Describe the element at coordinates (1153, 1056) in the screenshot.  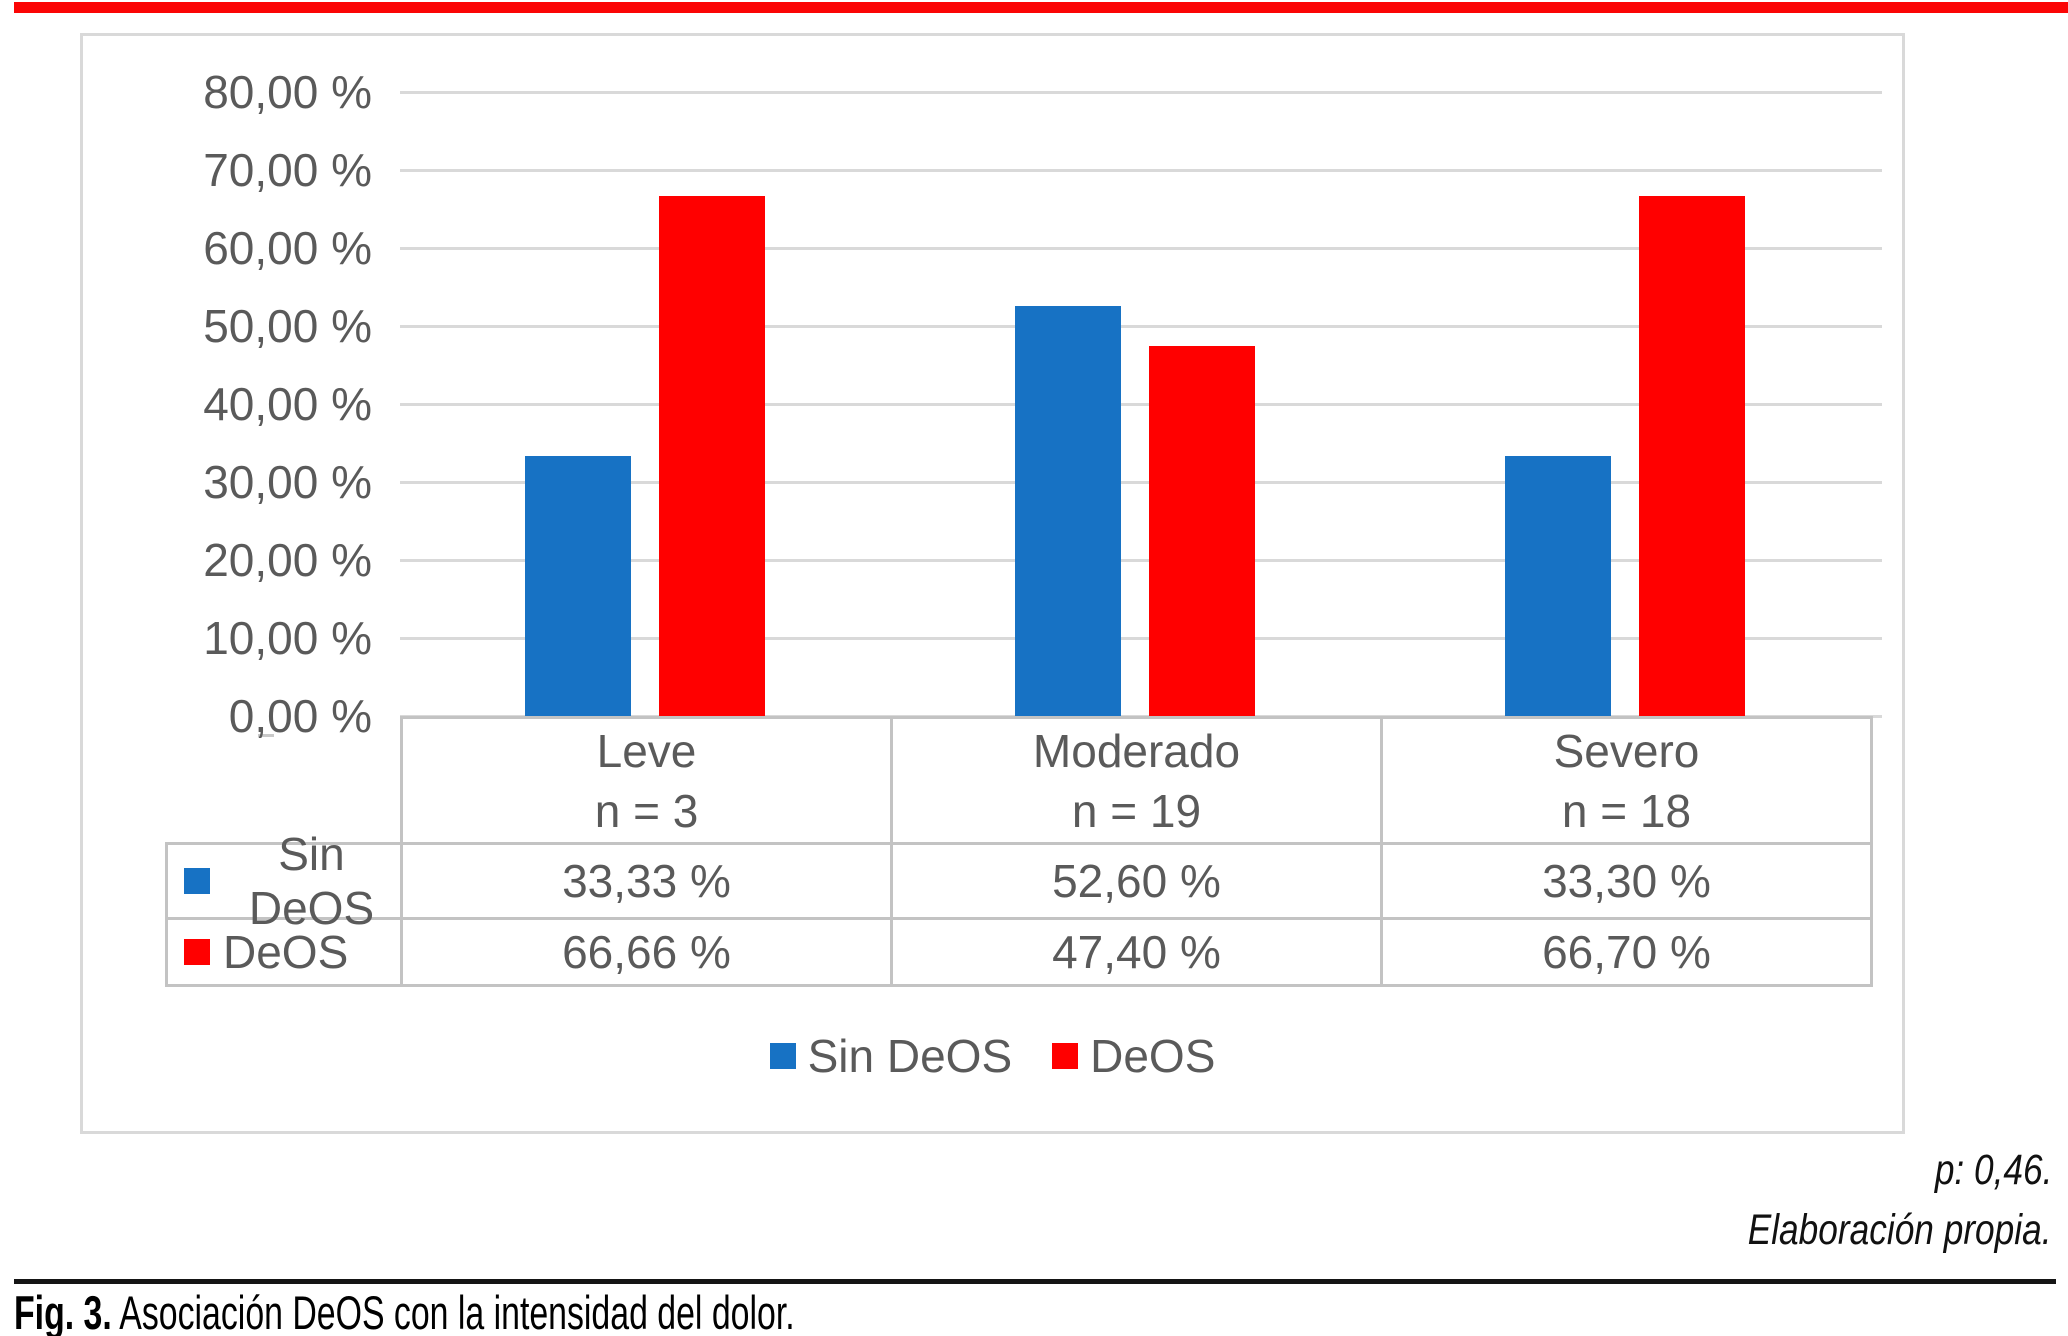
I see `legend-label: DeOS` at that location.